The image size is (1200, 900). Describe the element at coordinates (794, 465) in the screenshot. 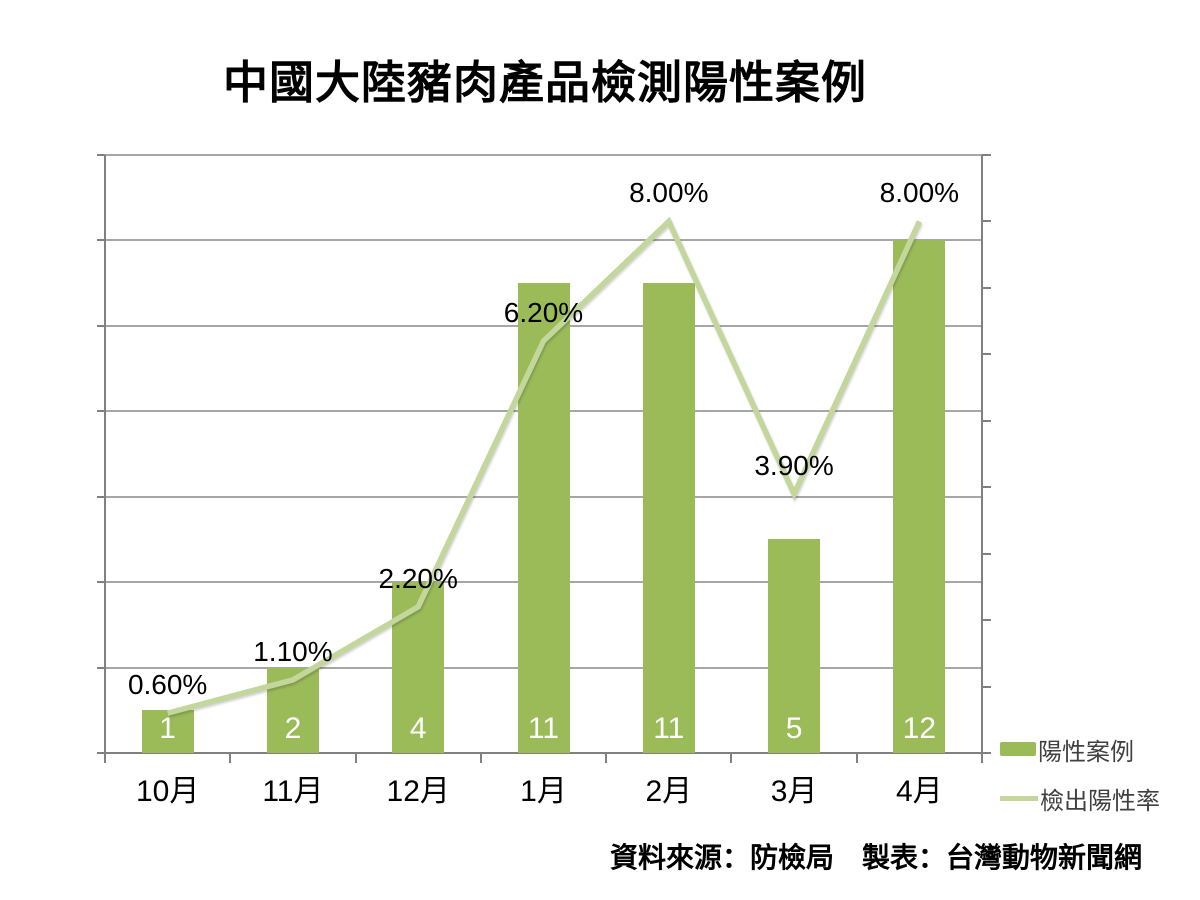

I see `rate-label: 3.90%` at that location.